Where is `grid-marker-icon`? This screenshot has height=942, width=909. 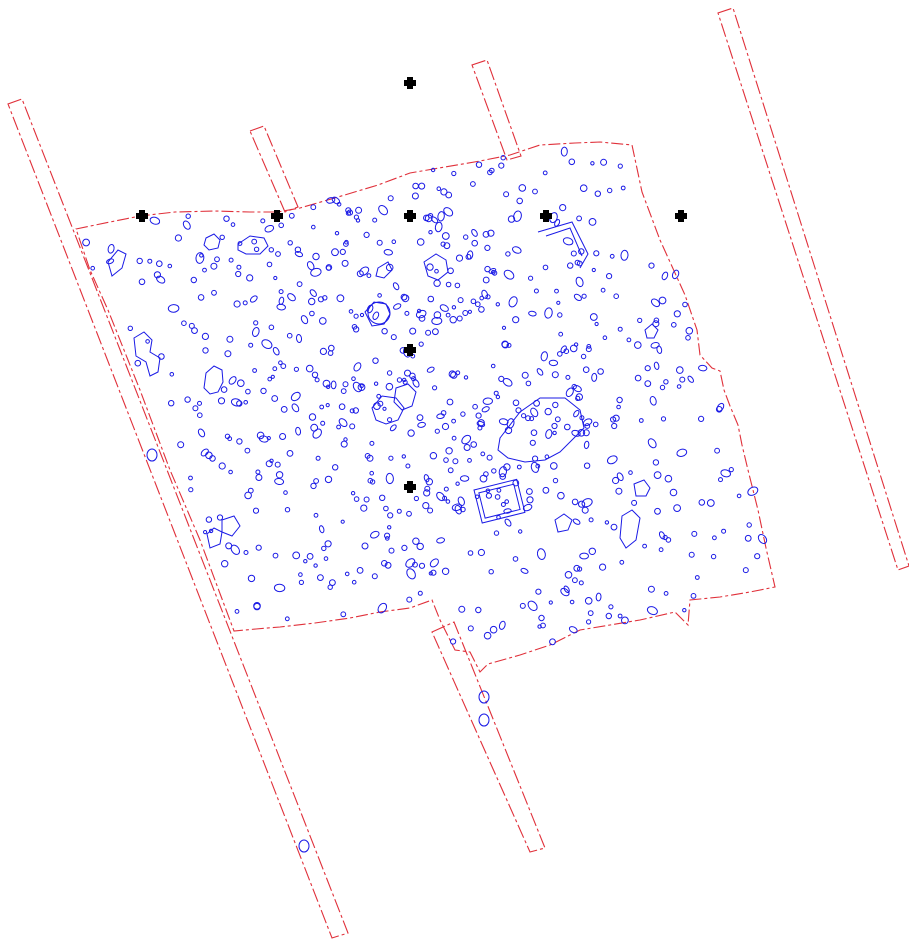 grid-marker-icon is located at coordinates (546, 216).